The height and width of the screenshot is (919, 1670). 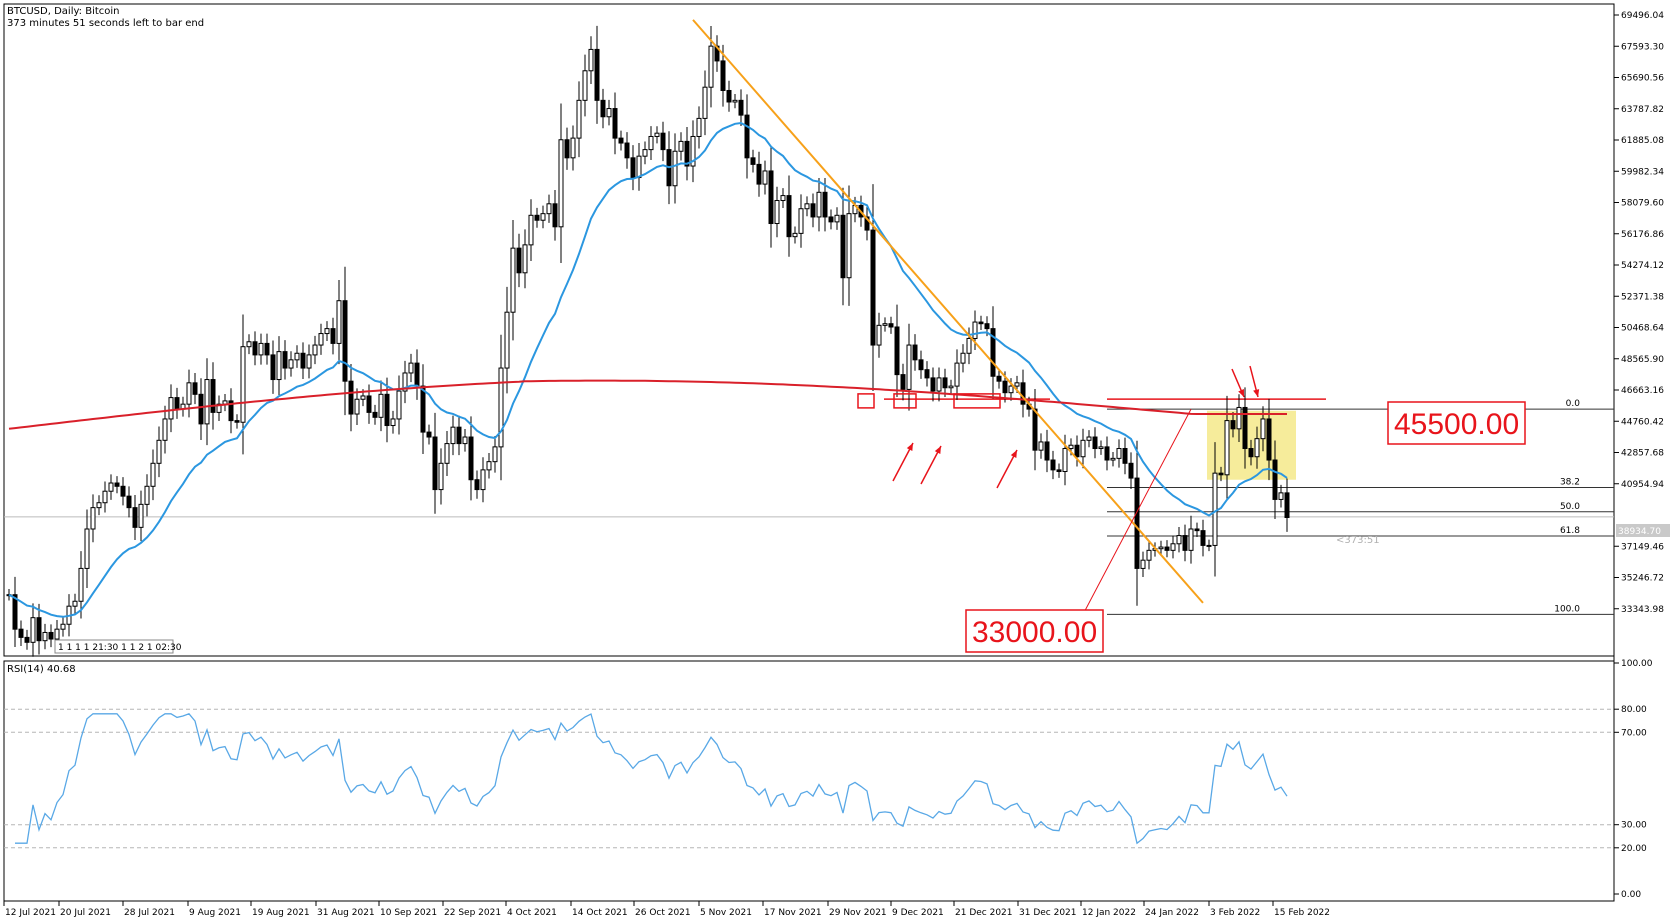 What do you see at coordinates (346, 913) in the screenshot?
I see `time-tick-label: 31 Aug 2021` at bounding box center [346, 913].